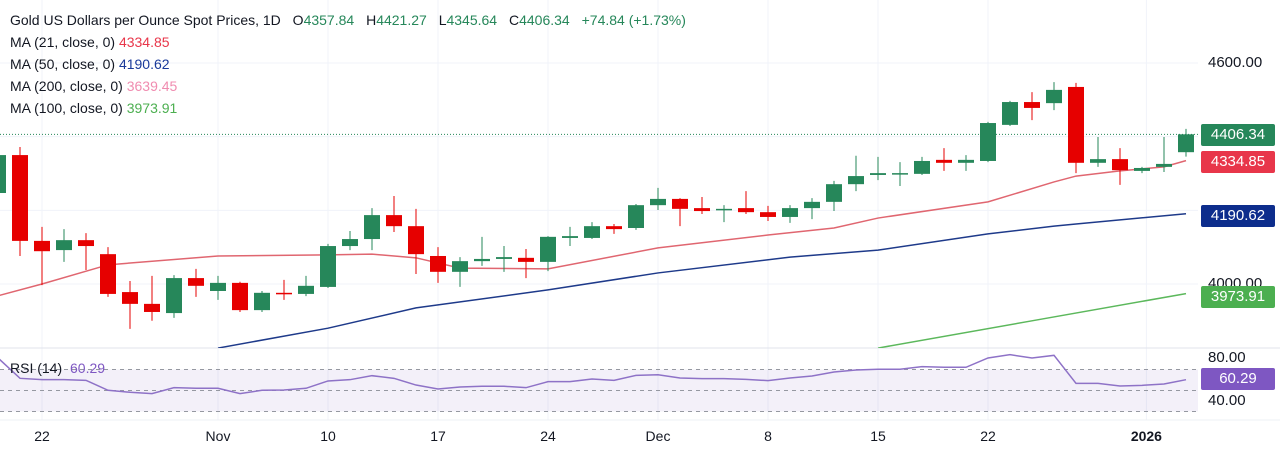 The image size is (1280, 455). What do you see at coordinates (1238, 135) in the screenshot?
I see `last-price-badge: 4406.34` at bounding box center [1238, 135].